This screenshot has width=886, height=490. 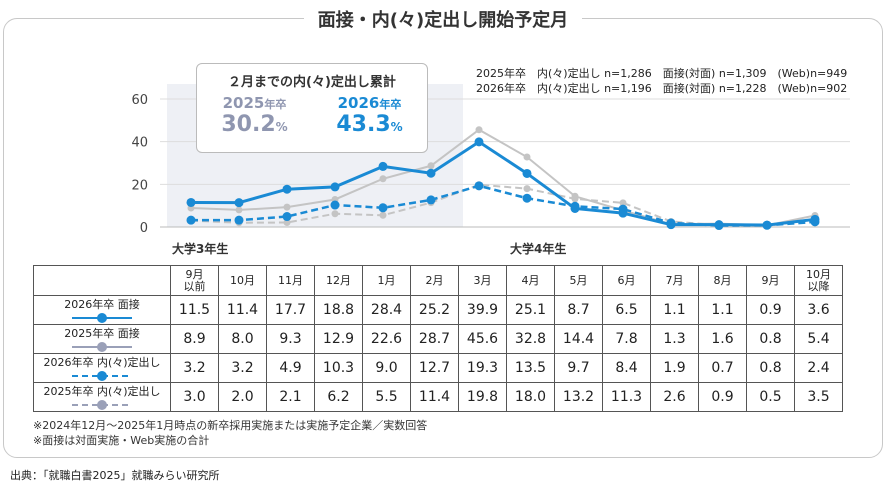 I want to click on data-value: 18.0, so click(x=530, y=397).